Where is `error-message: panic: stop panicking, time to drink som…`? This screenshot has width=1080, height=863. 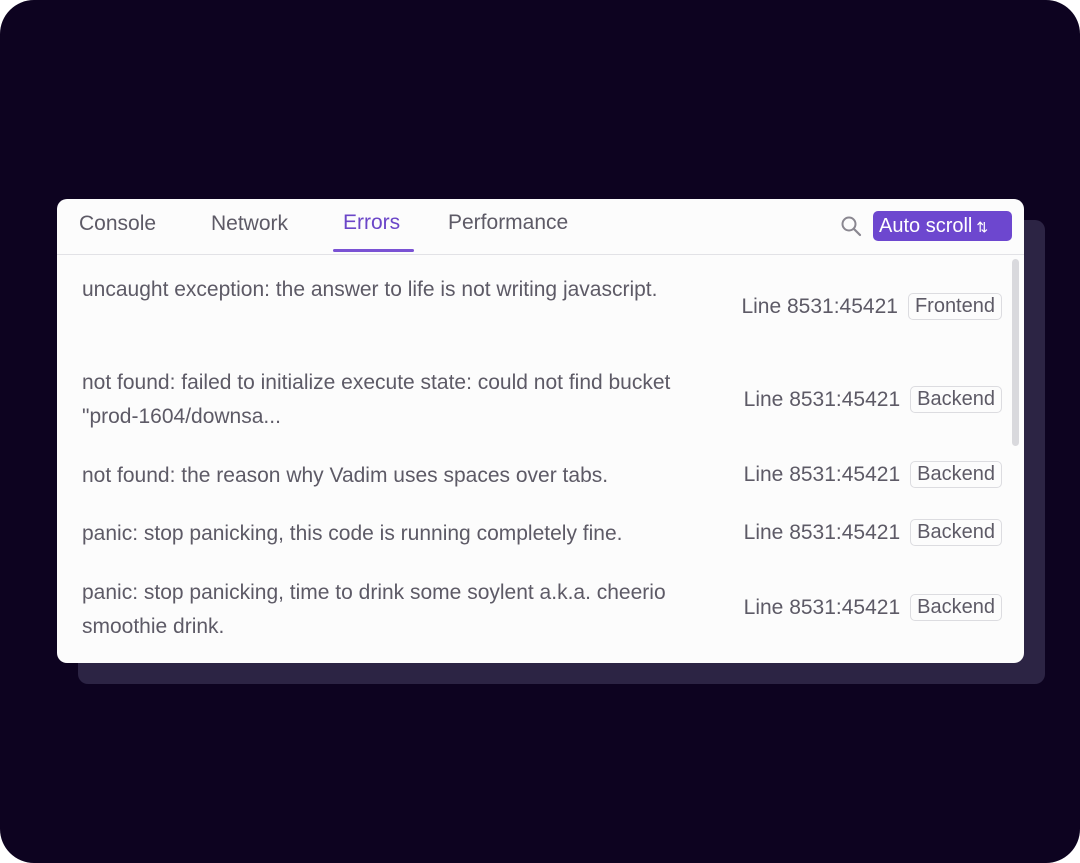
error-message: panic: stop panicking, time to drink som… is located at coordinates (374, 609).